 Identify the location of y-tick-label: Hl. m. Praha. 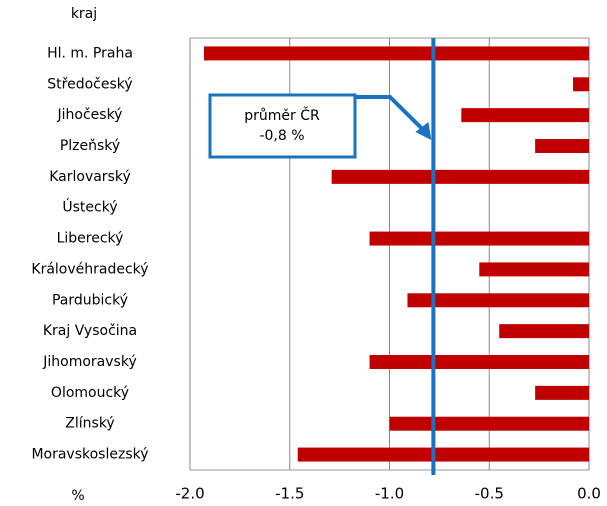
(90, 53).